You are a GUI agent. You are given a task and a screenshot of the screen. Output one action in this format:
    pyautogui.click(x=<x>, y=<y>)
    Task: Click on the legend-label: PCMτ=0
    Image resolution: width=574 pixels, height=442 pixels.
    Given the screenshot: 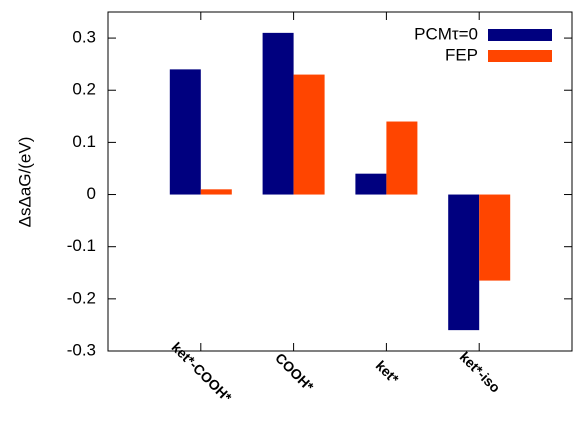 What is the action you would take?
    pyautogui.click(x=446, y=33)
    